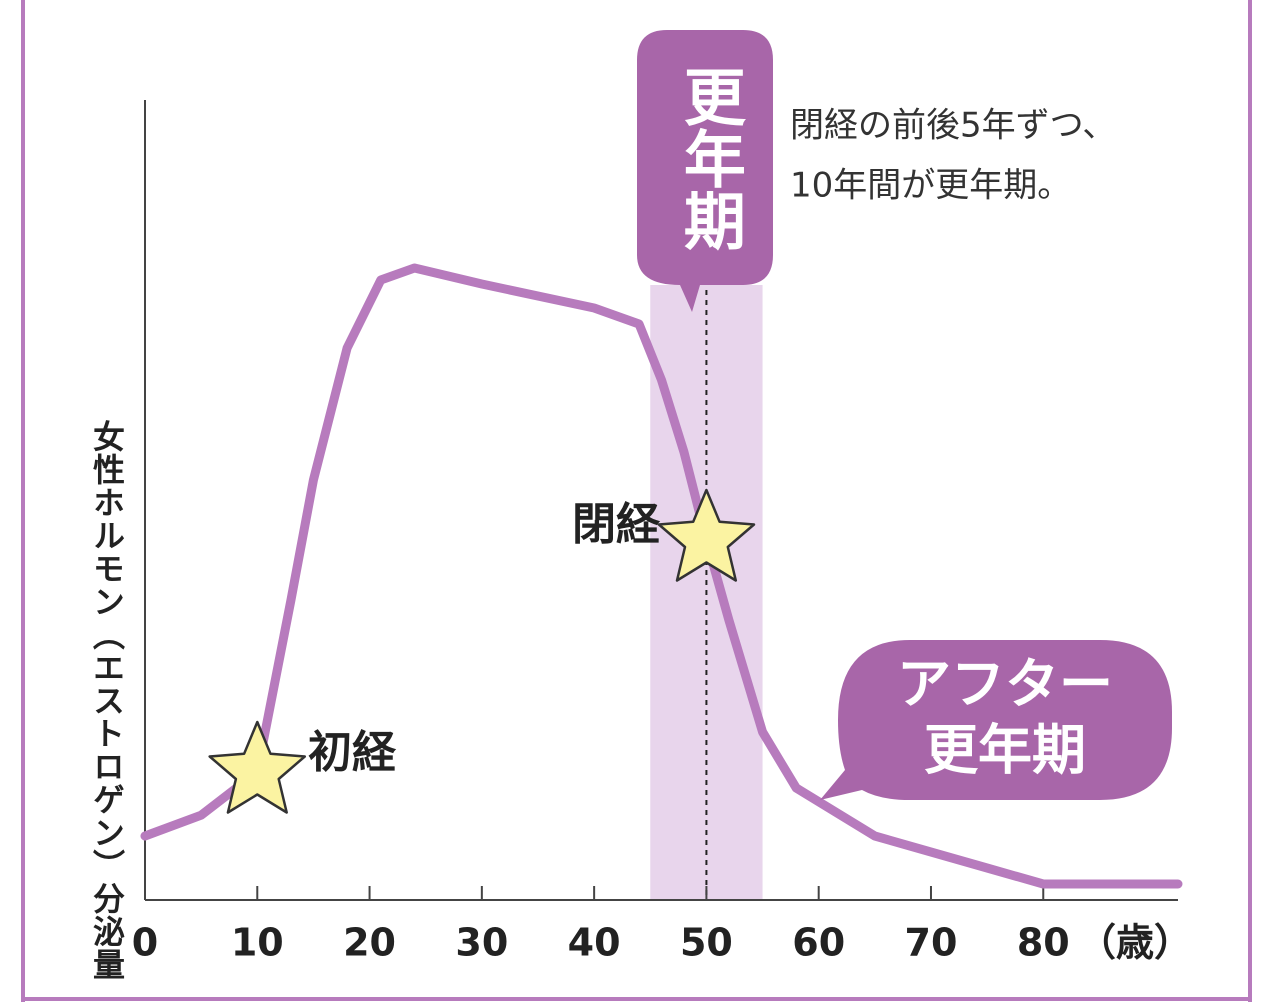 This screenshot has height=1002, width=1279. Describe the element at coordinates (818, 943) in the screenshot. I see `x-tick-label: 60` at that location.